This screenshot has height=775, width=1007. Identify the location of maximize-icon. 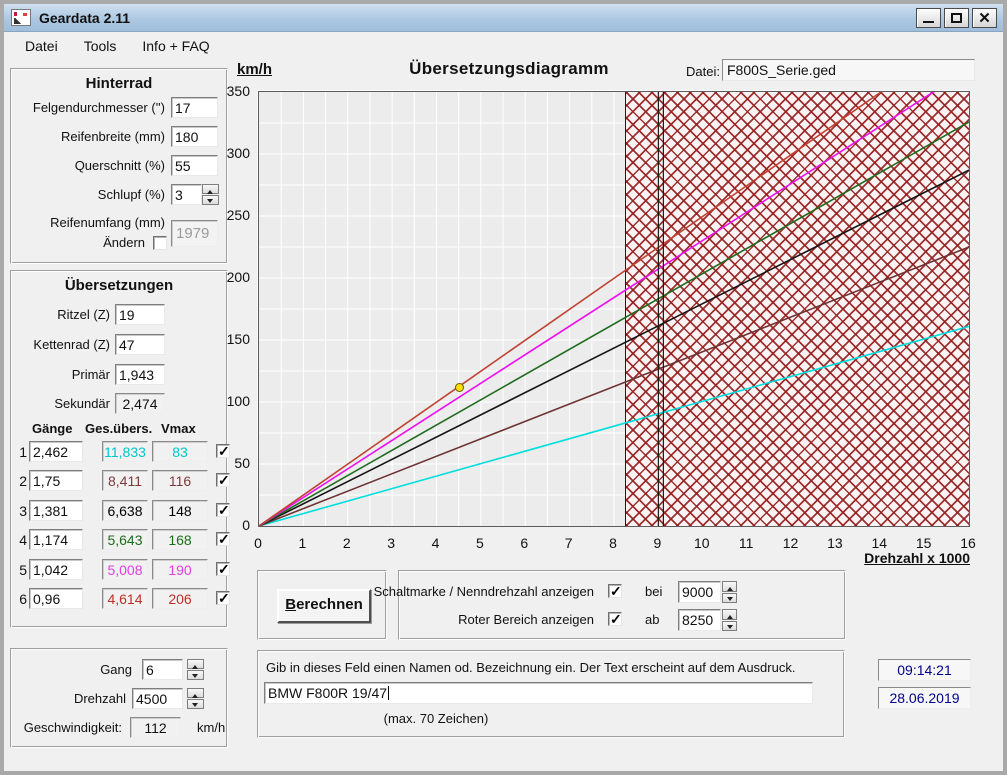
(956, 18).